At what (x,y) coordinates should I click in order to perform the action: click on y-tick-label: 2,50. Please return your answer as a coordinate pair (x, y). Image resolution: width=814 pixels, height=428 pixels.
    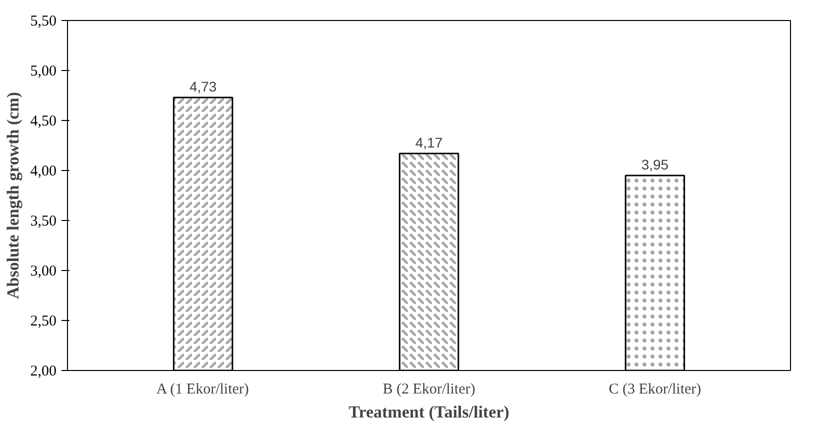
    Looking at the image, I should click on (43, 322).